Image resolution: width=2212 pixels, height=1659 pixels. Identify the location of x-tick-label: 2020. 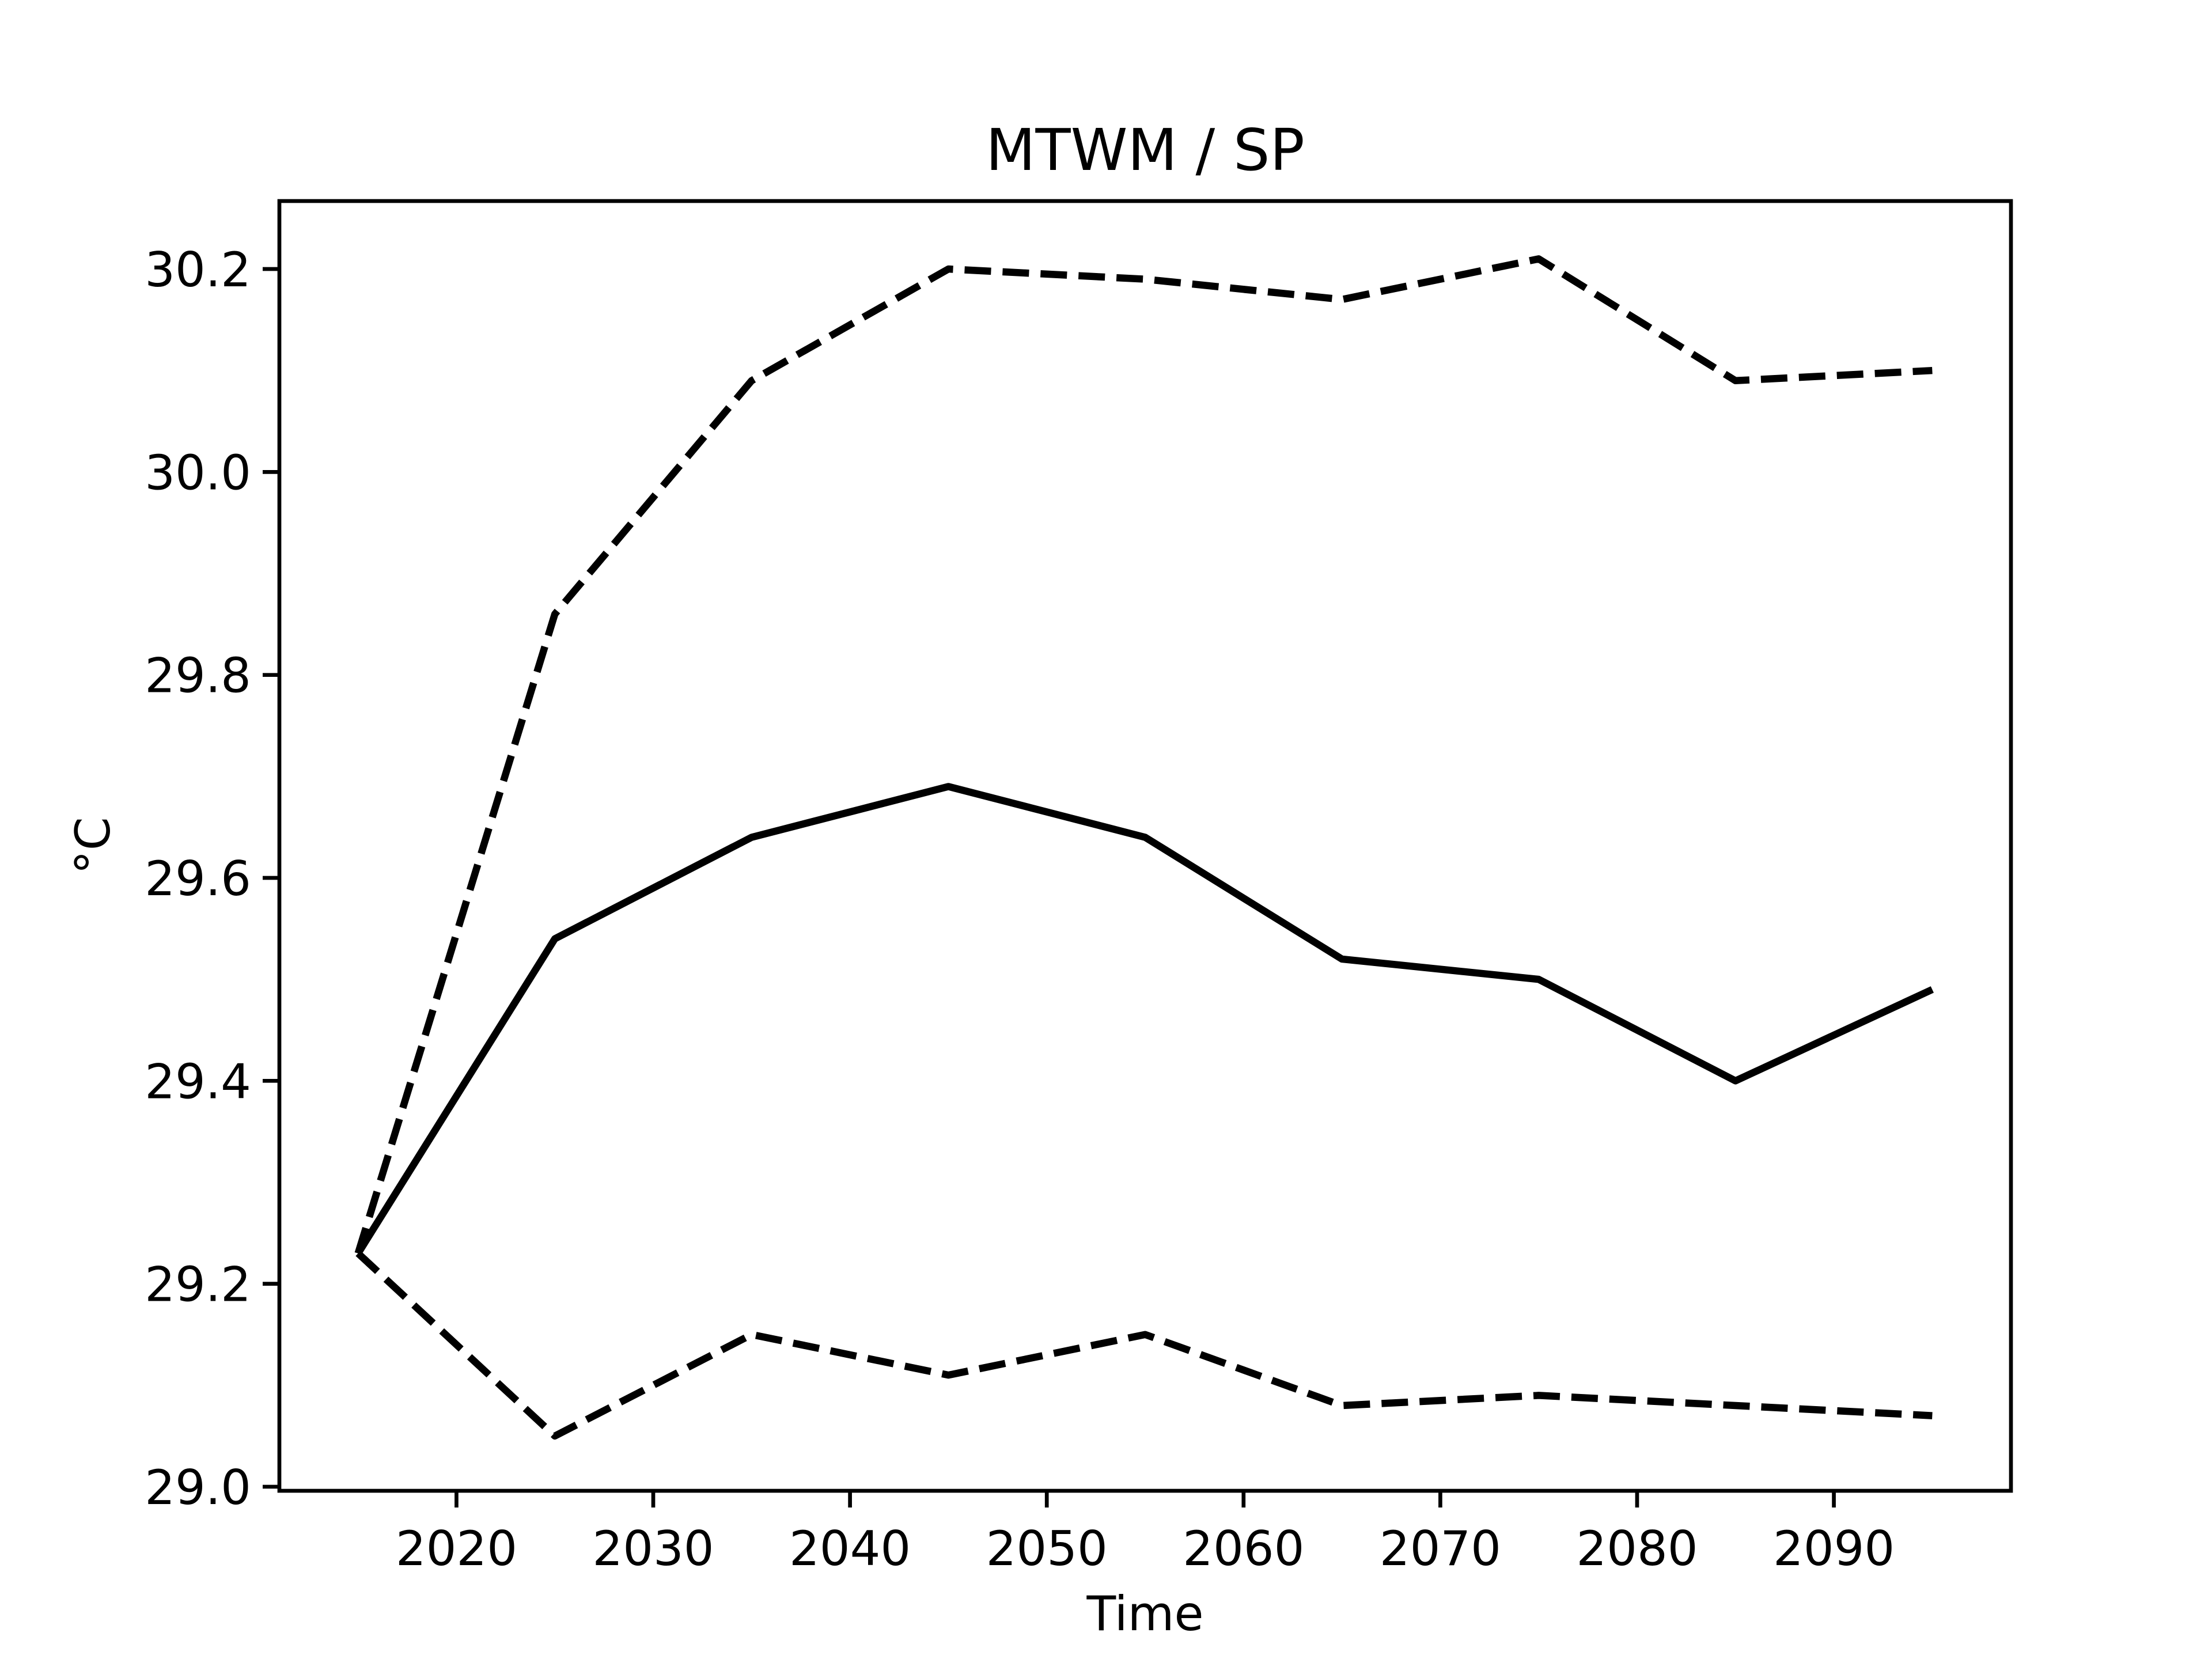
(456, 1549).